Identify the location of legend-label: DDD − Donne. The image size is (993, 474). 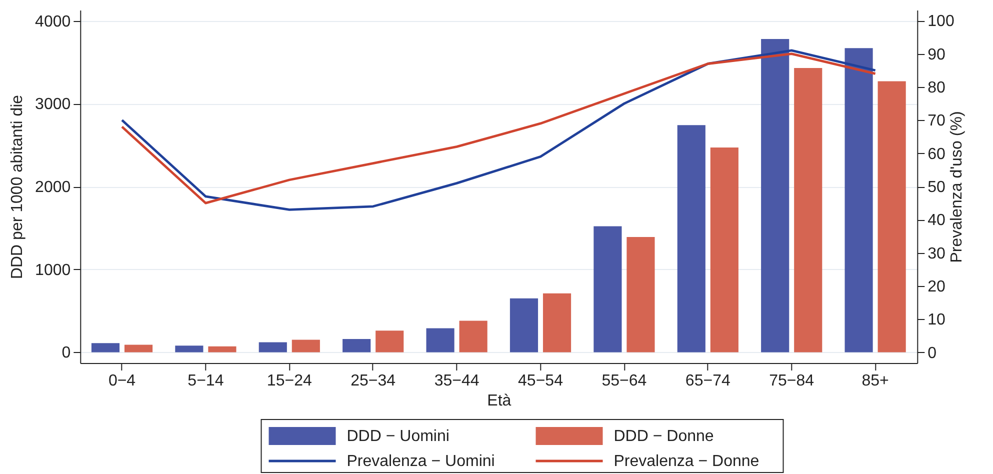
(664, 436).